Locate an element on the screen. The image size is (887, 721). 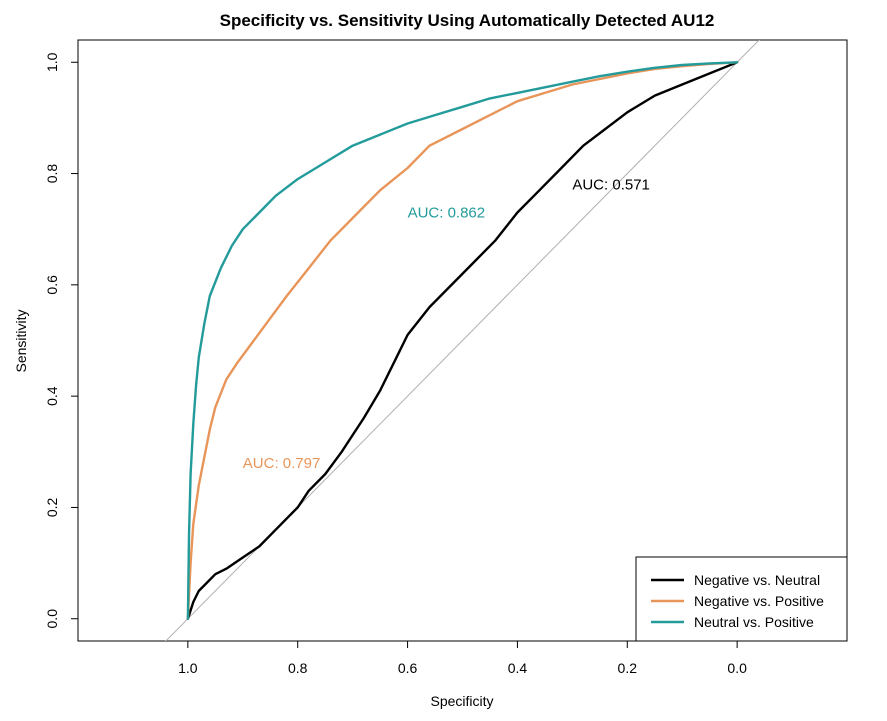
y-tick-label: 1.0 is located at coordinates (52, 62).